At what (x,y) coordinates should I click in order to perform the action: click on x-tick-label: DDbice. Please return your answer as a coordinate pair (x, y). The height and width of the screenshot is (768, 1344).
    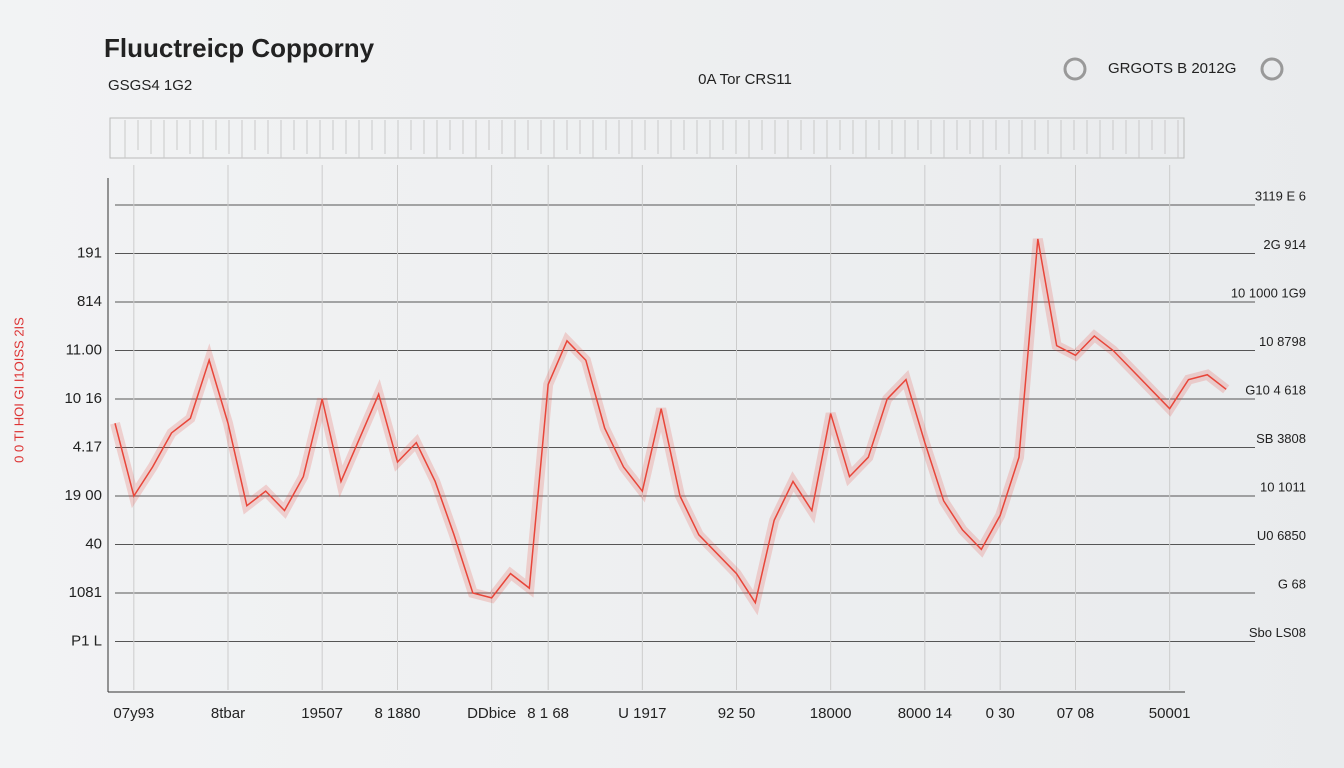
    Looking at the image, I should click on (491, 713).